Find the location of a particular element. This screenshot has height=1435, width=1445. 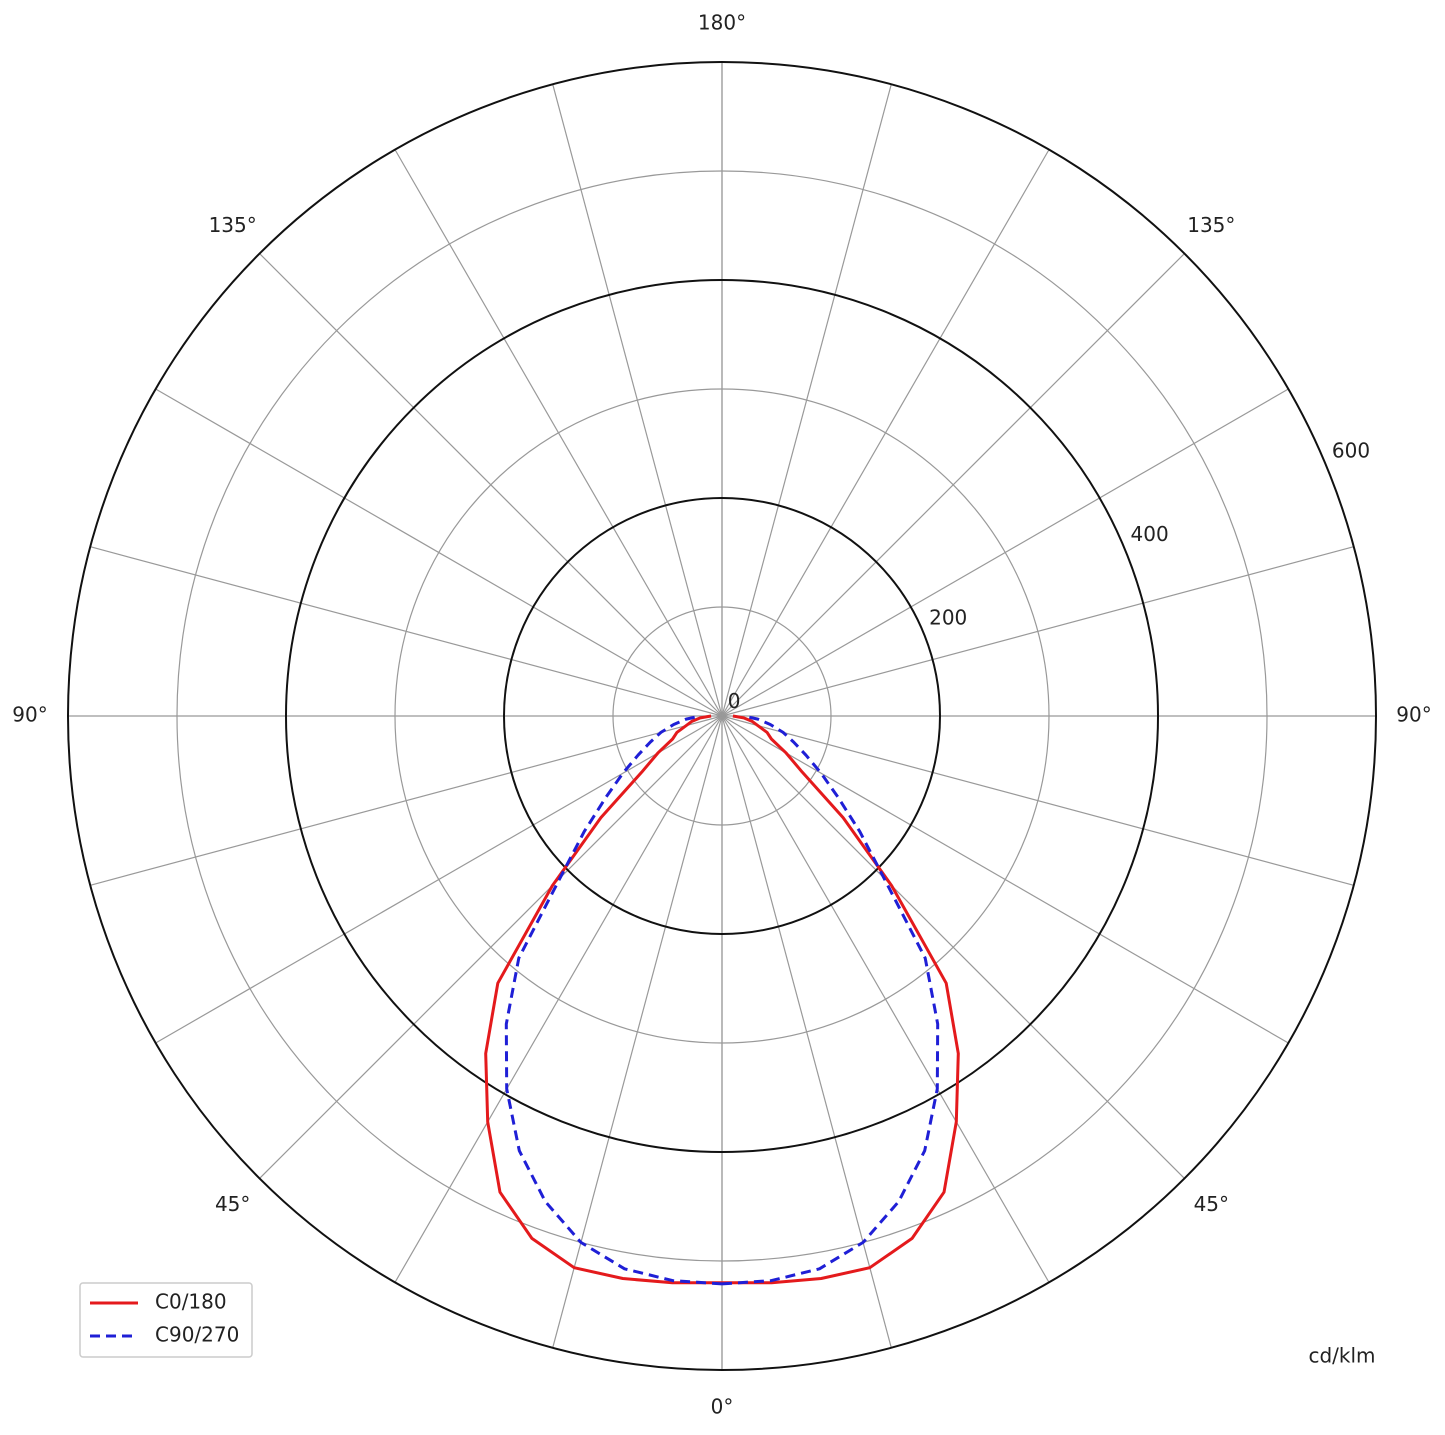

unit-label: cd/klm is located at coordinates (1341, 1356).